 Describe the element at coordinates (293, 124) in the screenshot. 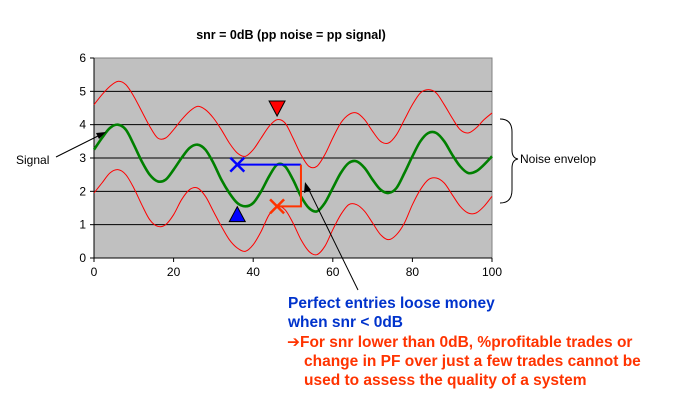

I see `upper-envelope-line` at that location.